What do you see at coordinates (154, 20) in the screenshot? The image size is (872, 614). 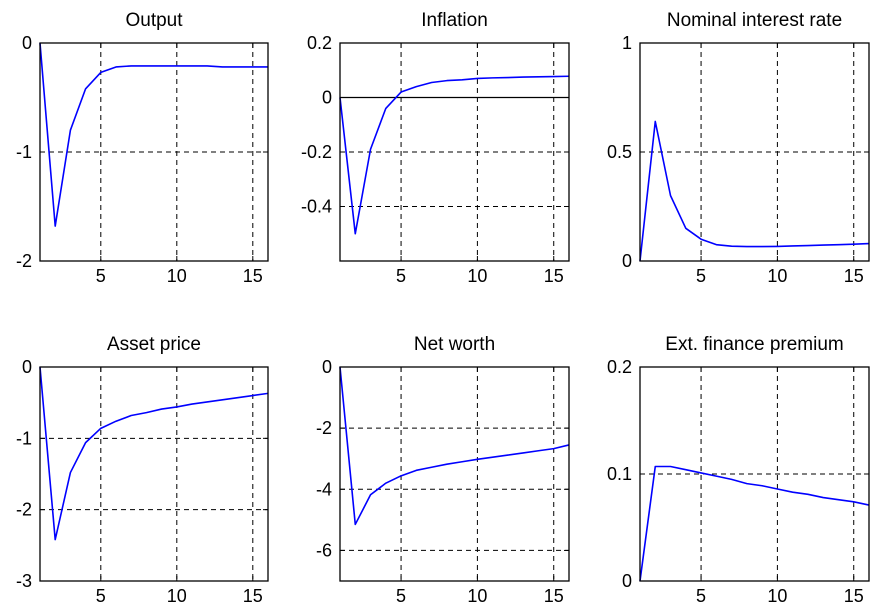 I see `output-title: Output` at bounding box center [154, 20].